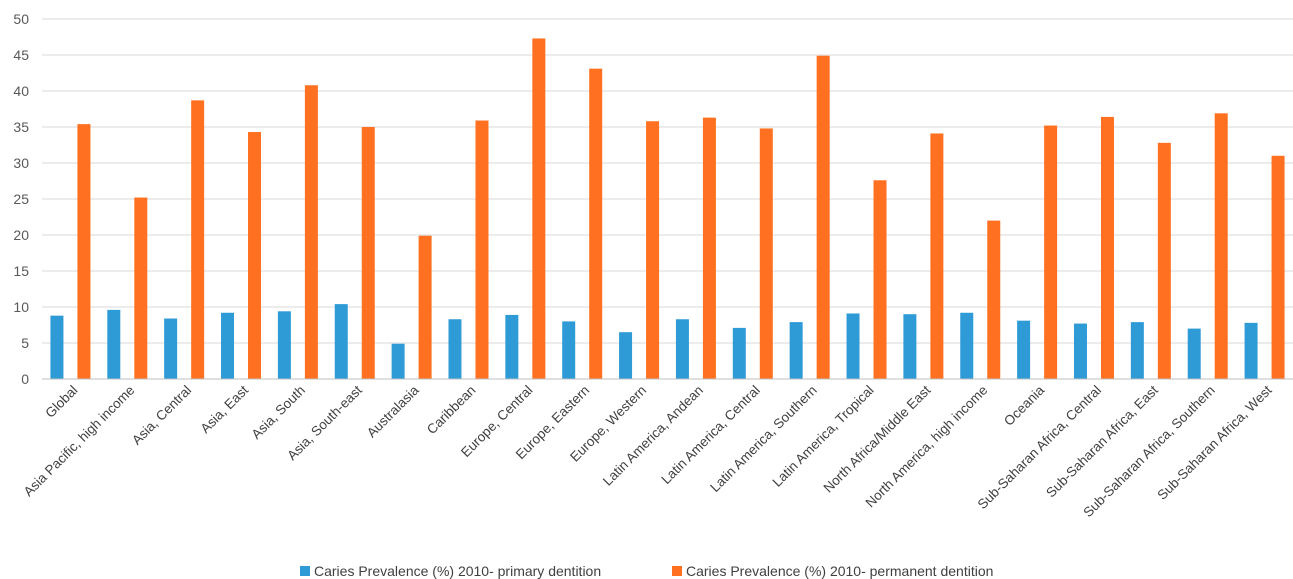 Image resolution: width=1293 pixels, height=579 pixels. What do you see at coordinates (25, 343) in the screenshot?
I see `y-tick-label: 5` at bounding box center [25, 343].